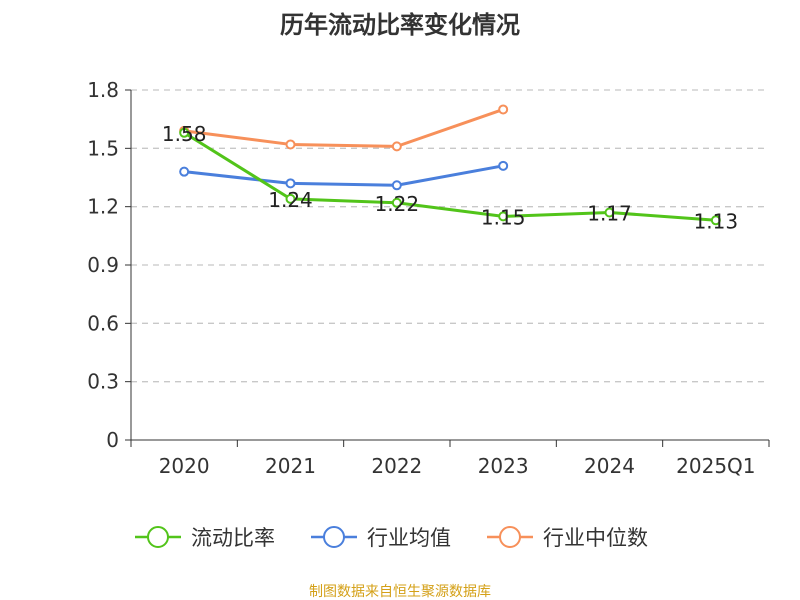  What do you see at coordinates (715, 466) in the screenshot?
I see `x-tick-label: 2025Q1` at bounding box center [715, 466].